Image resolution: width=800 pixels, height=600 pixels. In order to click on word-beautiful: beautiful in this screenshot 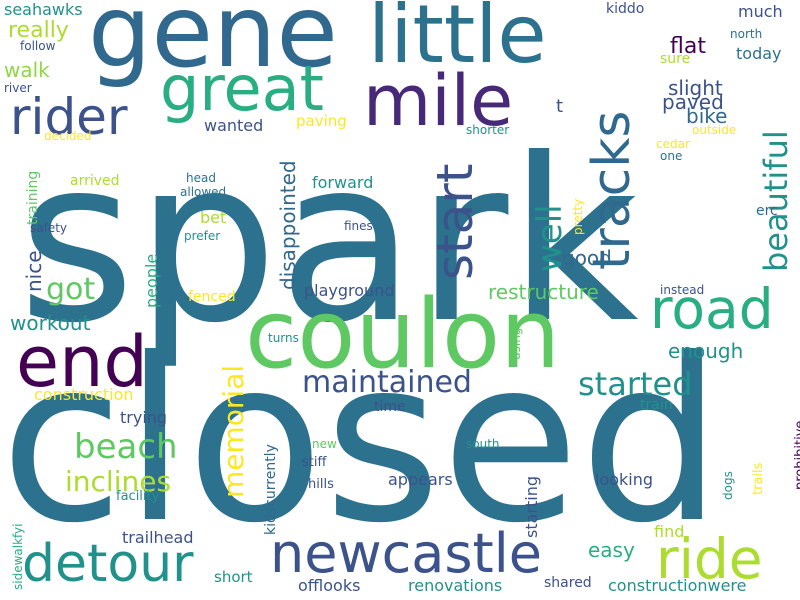, I will do `click(776, 201)`.